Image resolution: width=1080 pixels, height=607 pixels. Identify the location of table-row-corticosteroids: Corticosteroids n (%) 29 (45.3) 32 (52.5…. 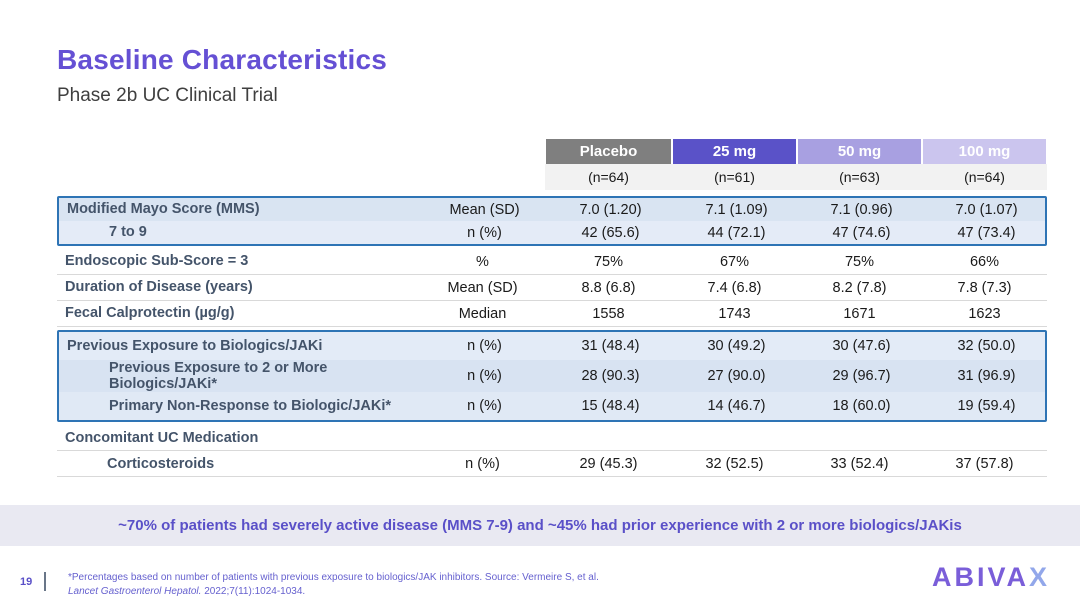
(552, 464).